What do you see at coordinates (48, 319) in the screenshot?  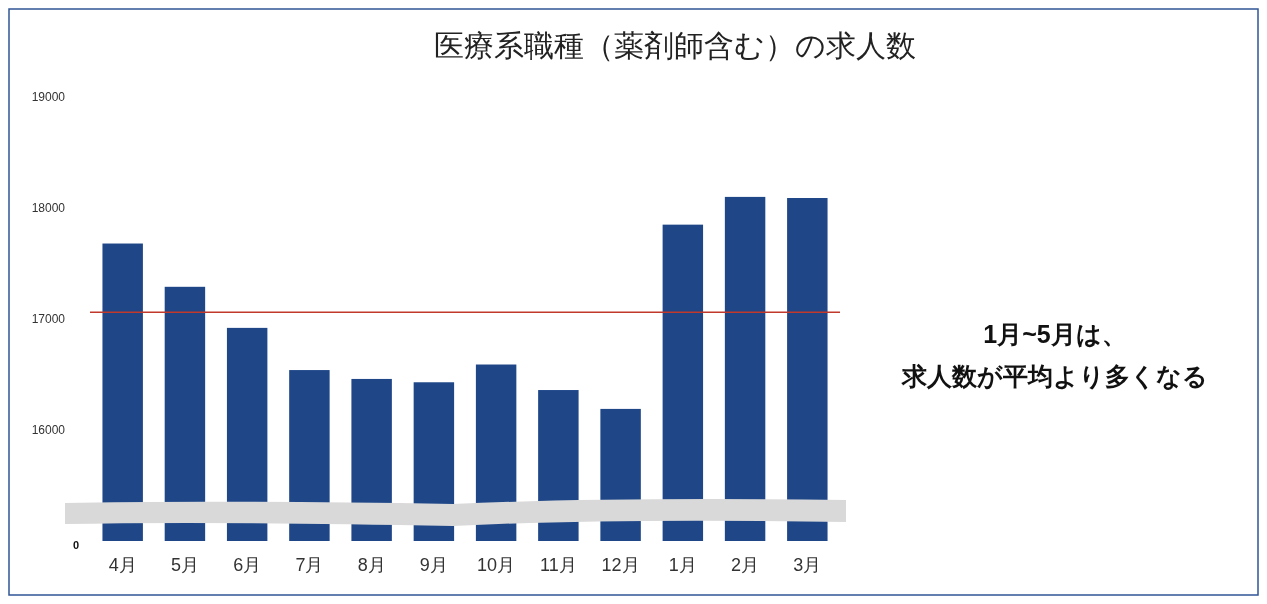 I see `y-tick-label: 17000` at bounding box center [48, 319].